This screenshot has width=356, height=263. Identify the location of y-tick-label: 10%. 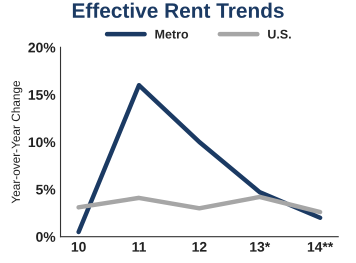
(42, 142).